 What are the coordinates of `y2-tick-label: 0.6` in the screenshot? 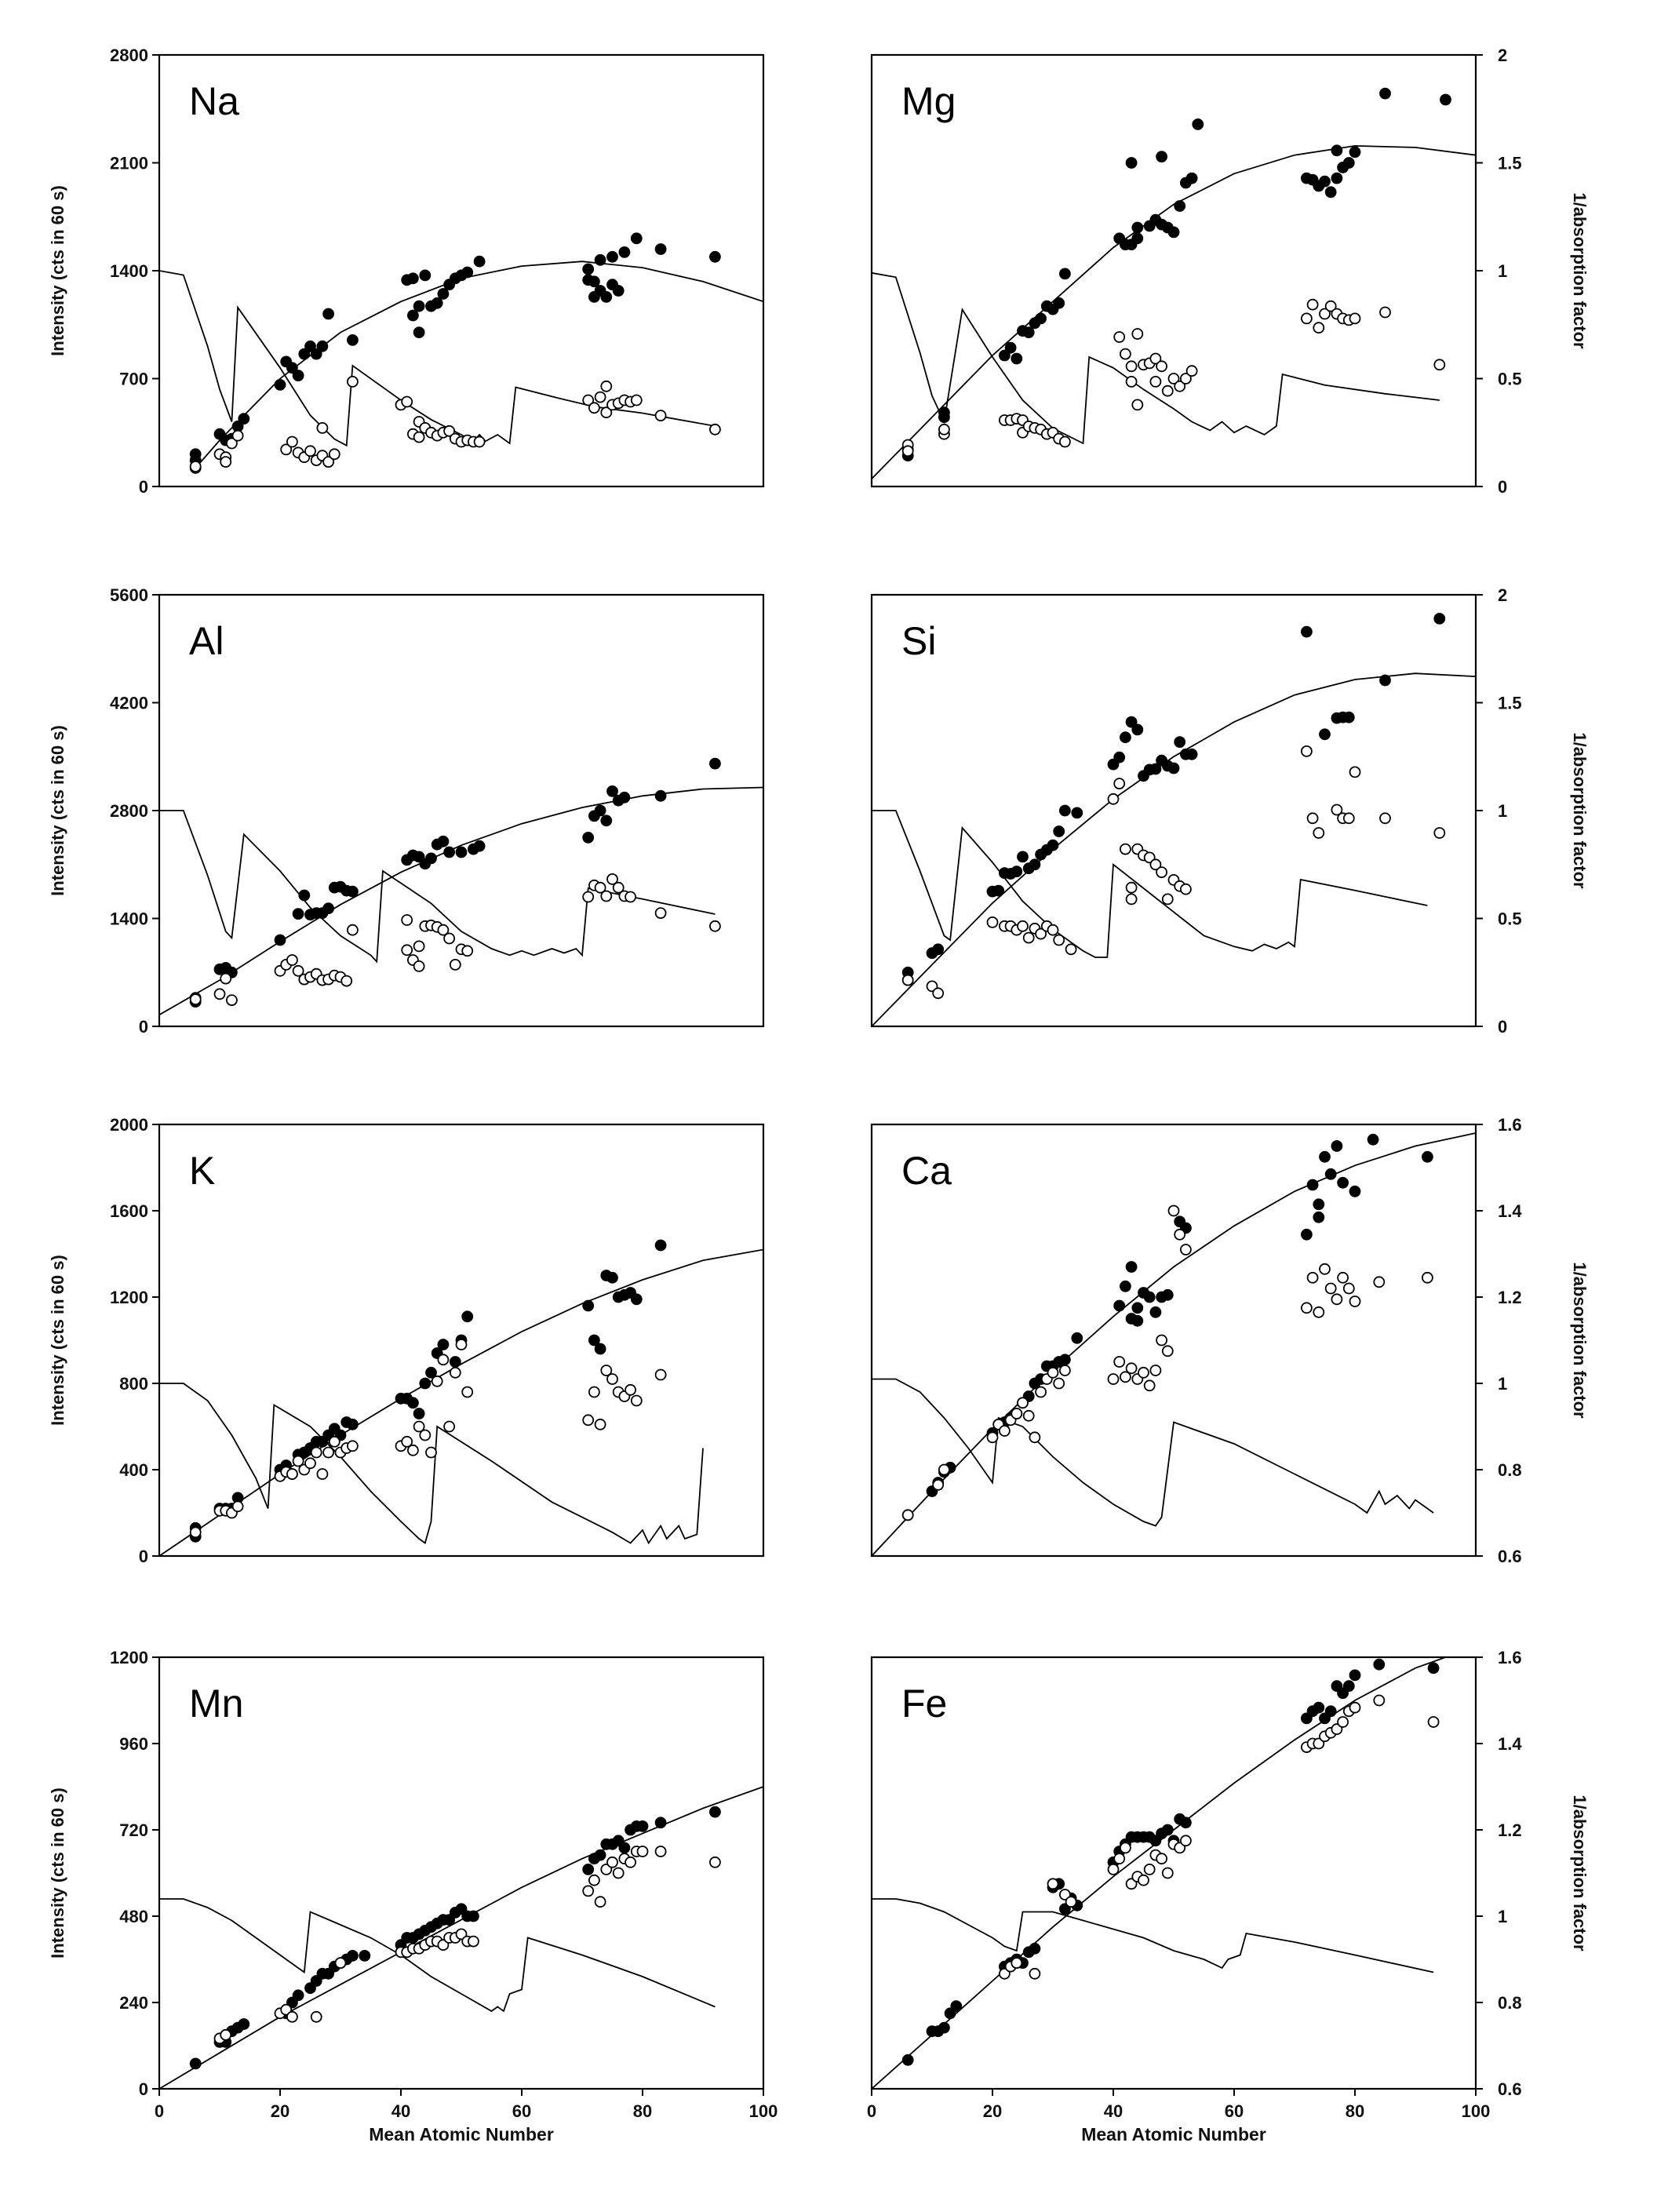 It's located at (1510, 2089).